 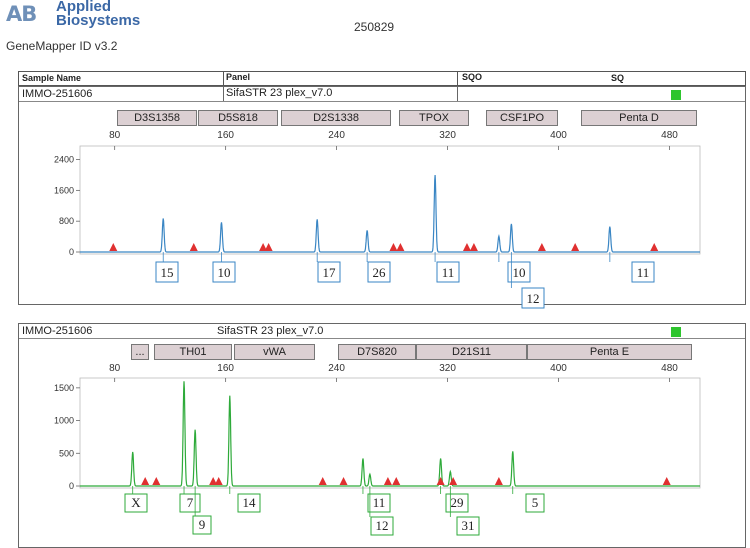 What do you see at coordinates (115, 368) in the screenshot?
I see `x-tick-label: 80` at bounding box center [115, 368].